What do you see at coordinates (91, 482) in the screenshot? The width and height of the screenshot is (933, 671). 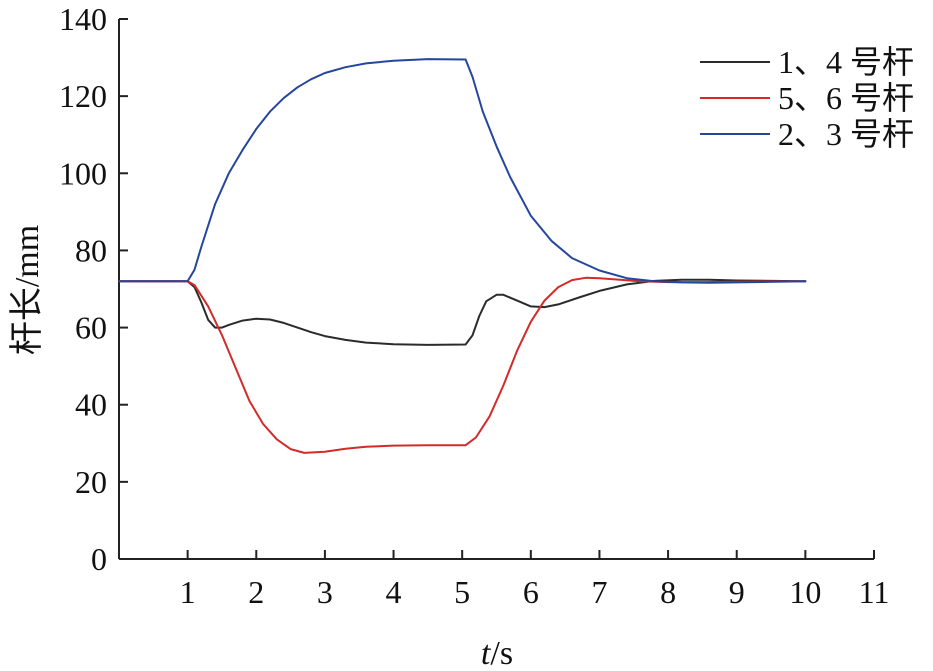 I see `y-tick-label: 20` at bounding box center [91, 482].